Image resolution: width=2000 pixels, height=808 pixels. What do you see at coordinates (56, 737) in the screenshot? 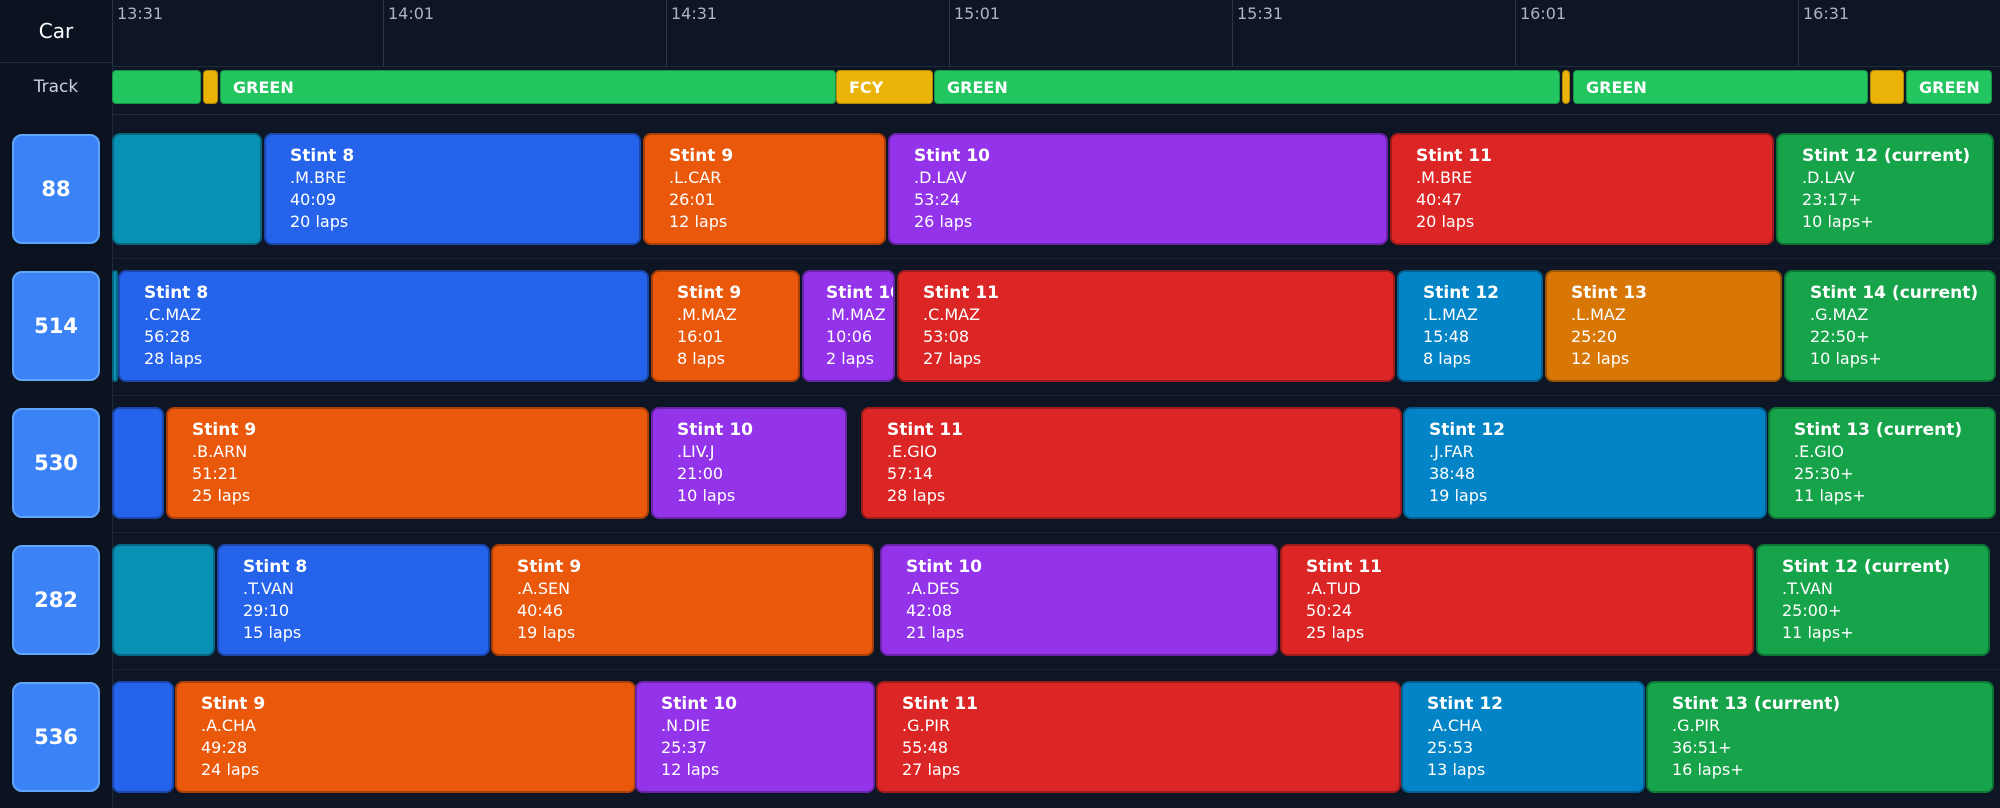
I see `car-button-536: 536` at bounding box center [56, 737].